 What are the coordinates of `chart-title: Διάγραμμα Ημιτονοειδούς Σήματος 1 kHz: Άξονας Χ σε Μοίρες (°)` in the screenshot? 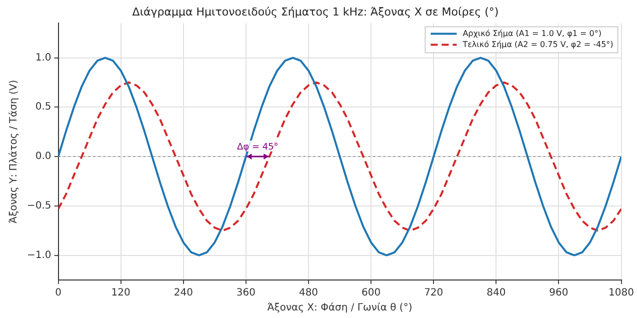 It's located at (315, 11).